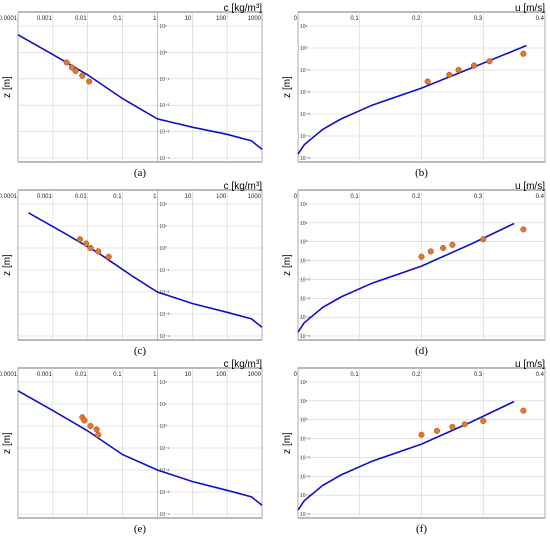 Image resolution: width=550 pixels, height=540 pixels. Describe the element at coordinates (421, 173) in the screenshot. I see `panel-label: (b)` at that location.